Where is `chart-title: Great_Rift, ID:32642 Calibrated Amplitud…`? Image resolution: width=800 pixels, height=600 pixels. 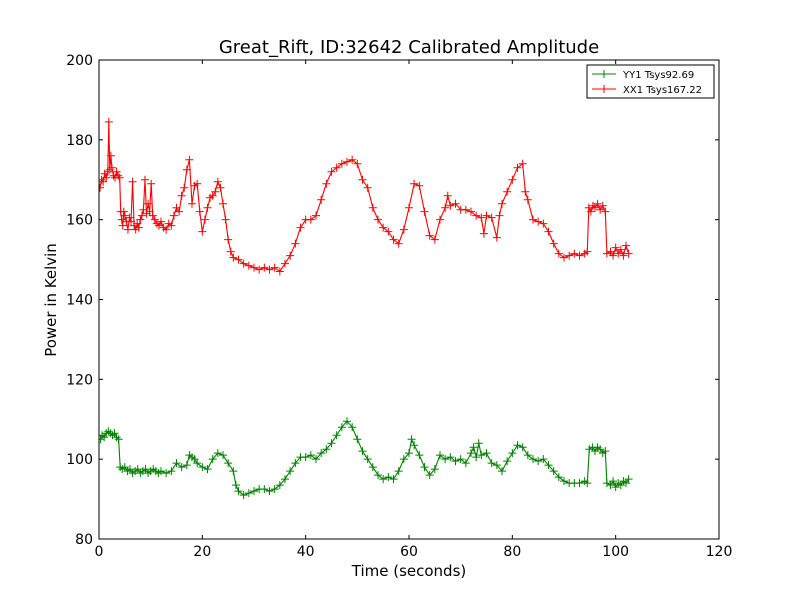 chart-title: Great_Rift, ID:32642 Calibrated Amplitud… is located at coordinates (409, 47).